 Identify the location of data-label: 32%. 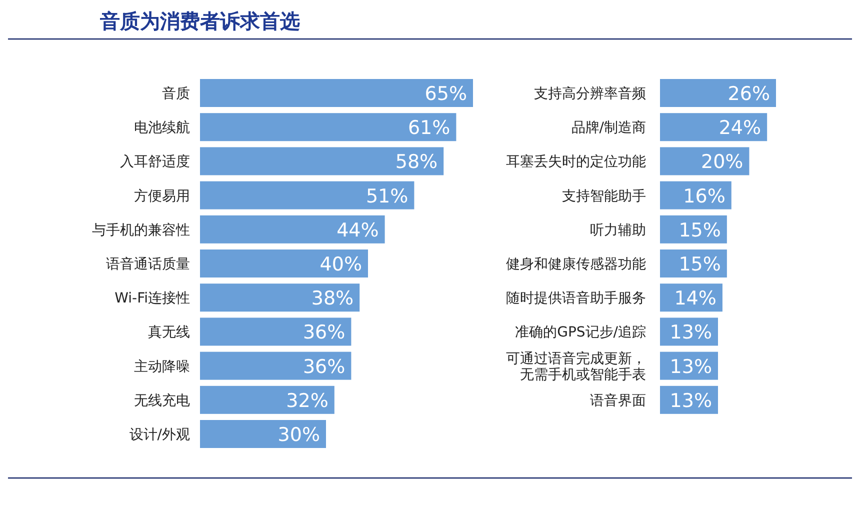
(307, 401).